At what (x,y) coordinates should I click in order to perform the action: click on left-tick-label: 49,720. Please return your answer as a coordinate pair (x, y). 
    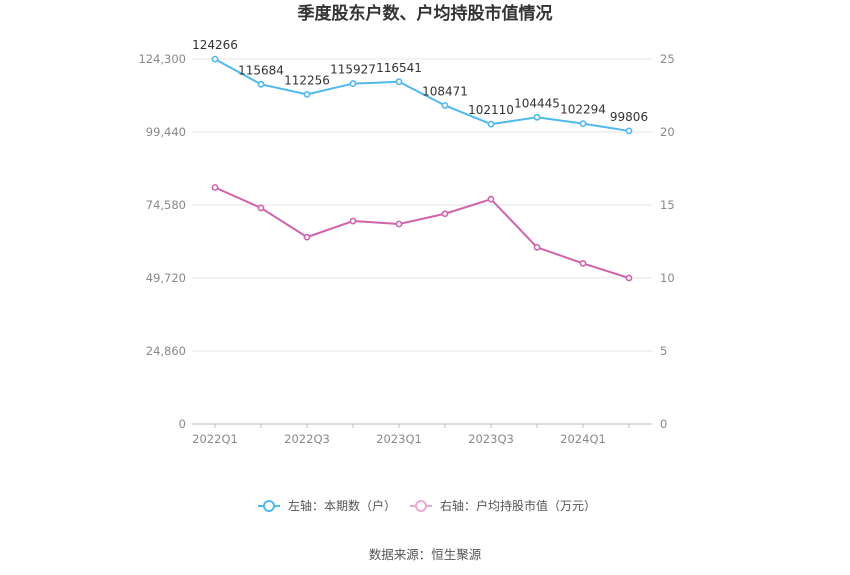
    Looking at the image, I should click on (166, 278).